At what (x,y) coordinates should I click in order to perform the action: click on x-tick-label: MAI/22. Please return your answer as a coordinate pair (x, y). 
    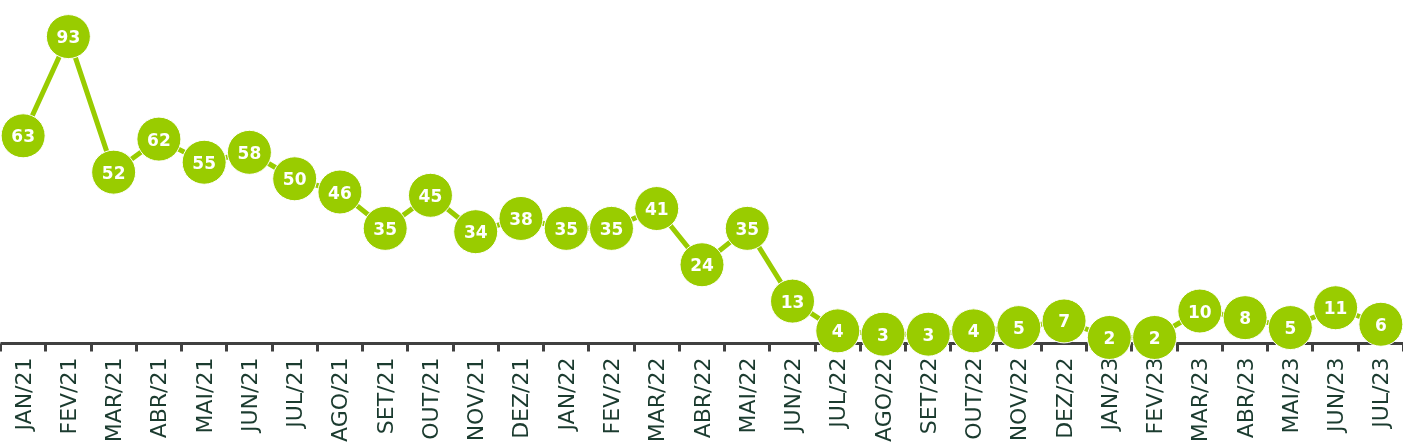
    Looking at the image, I should click on (747, 395).